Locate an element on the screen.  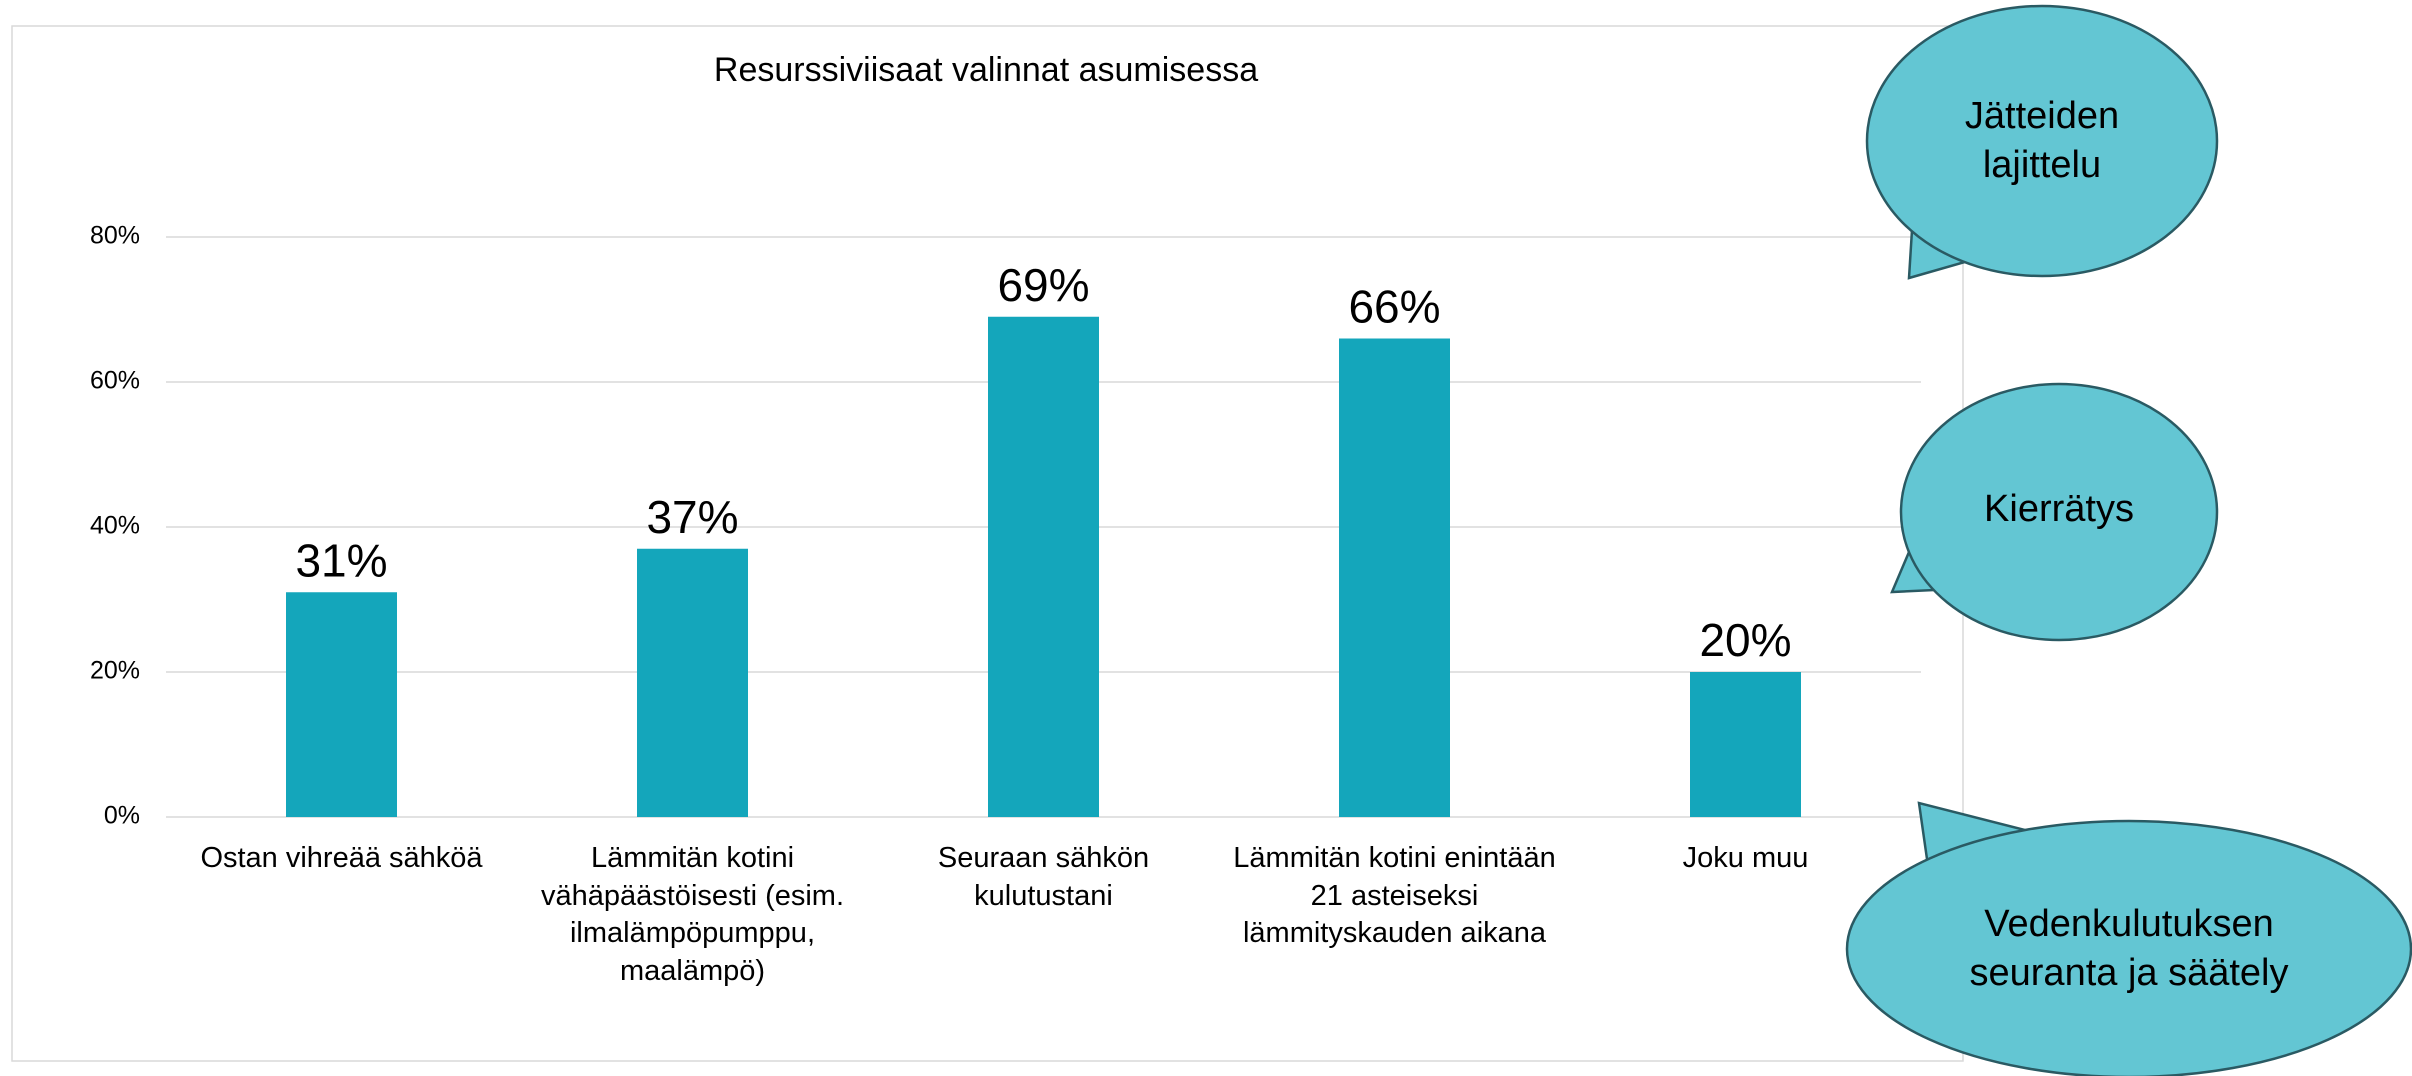
y-tick-label: 80% is located at coordinates (115, 236).